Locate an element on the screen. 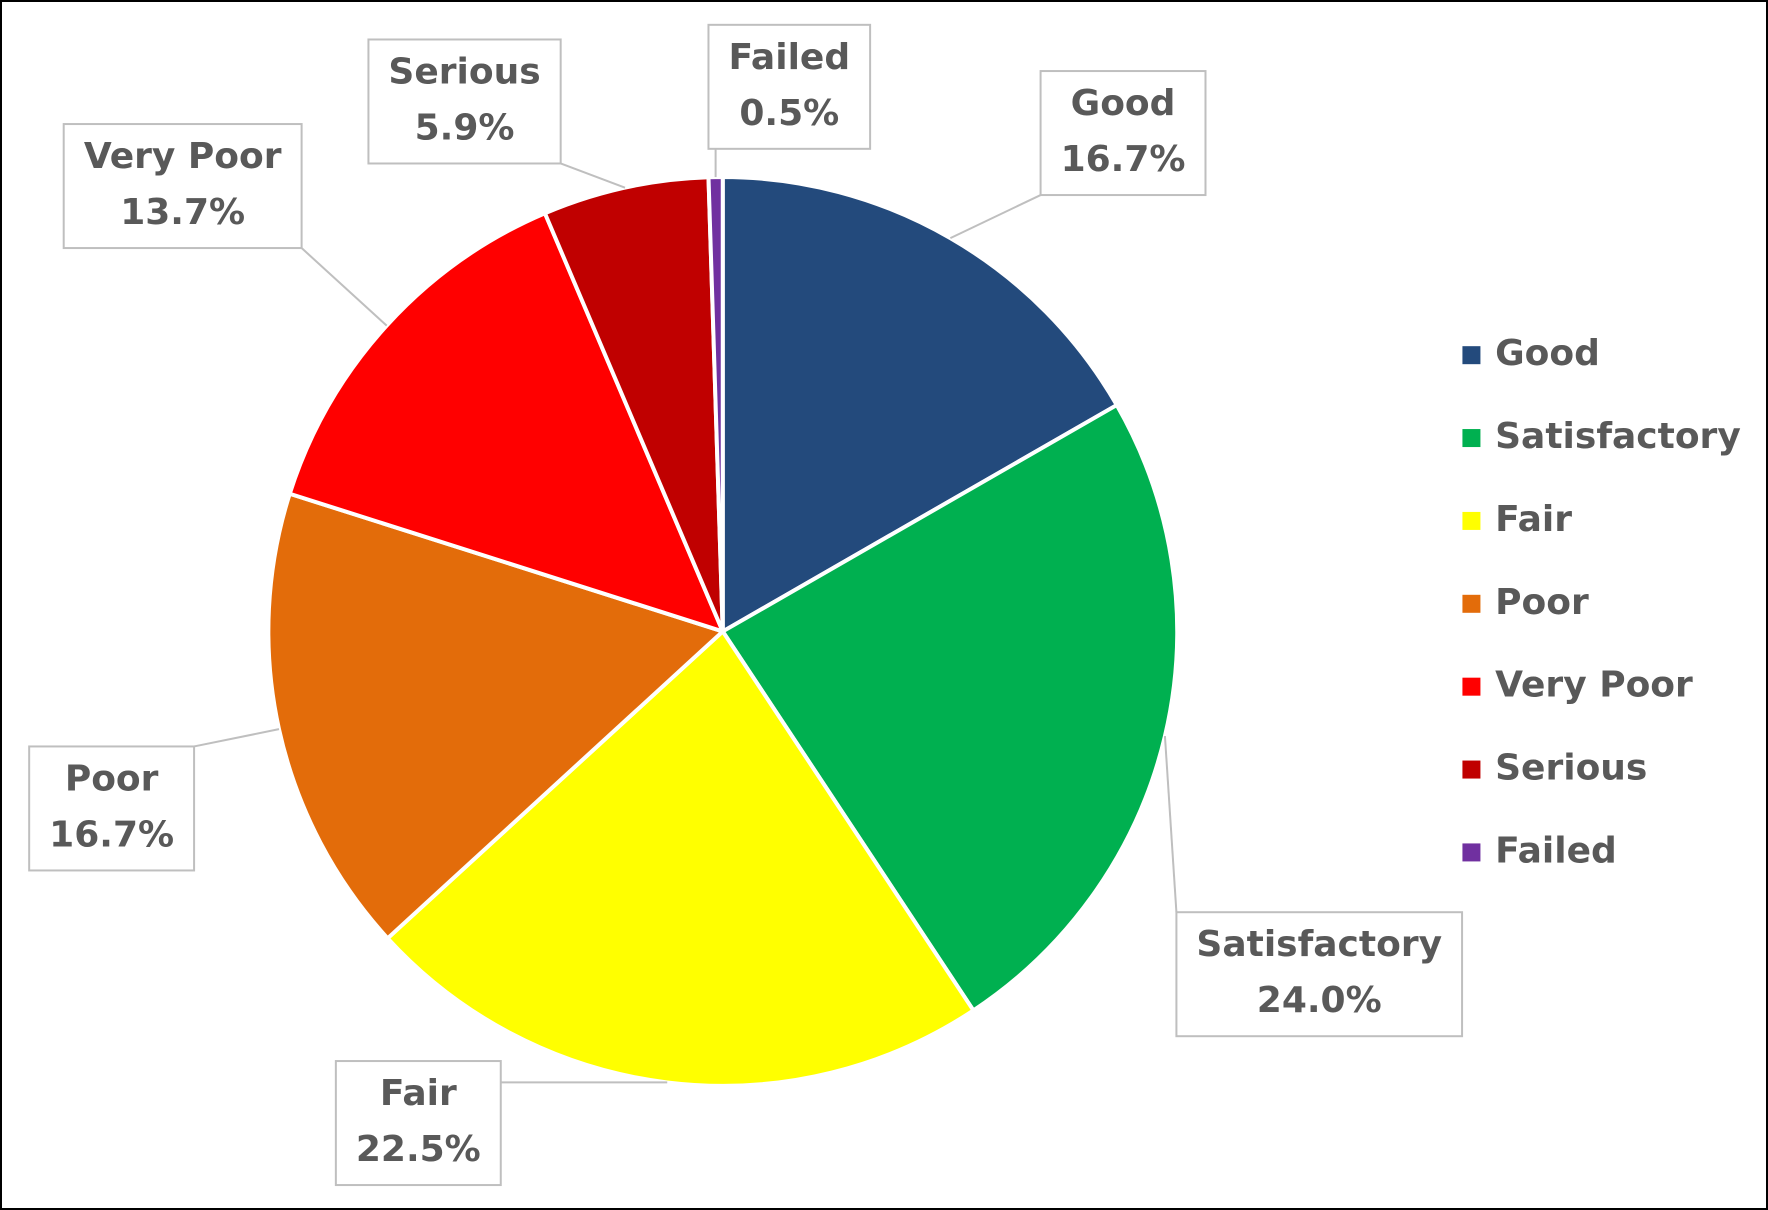 The height and width of the screenshot is (1210, 1768). data-label-value: 5.9% is located at coordinates (465, 127).